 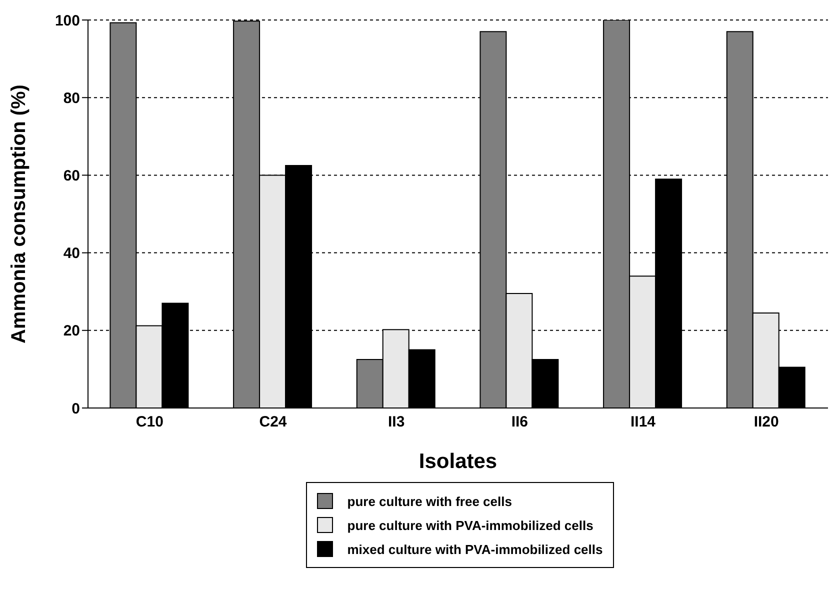 I want to click on y-tick-label: 80, so click(x=71, y=98).